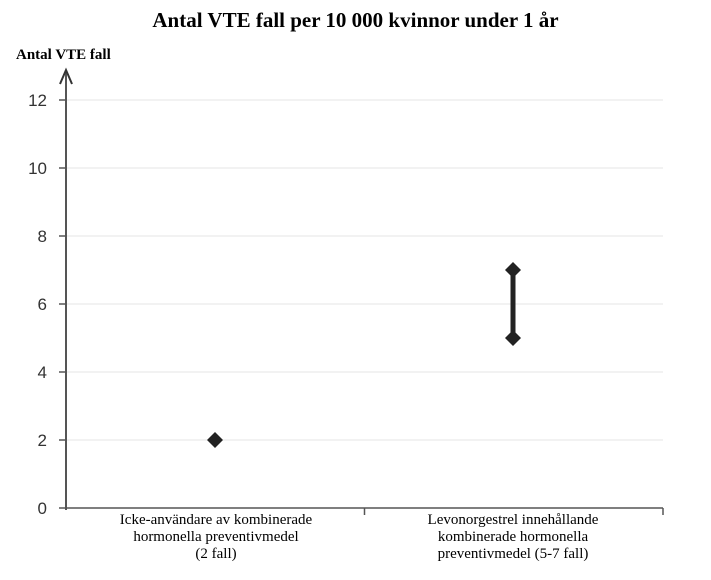 This screenshot has width=711, height=580. What do you see at coordinates (216, 520) in the screenshot?
I see `category-label-line: Icke-användare av kombinerade` at bounding box center [216, 520].